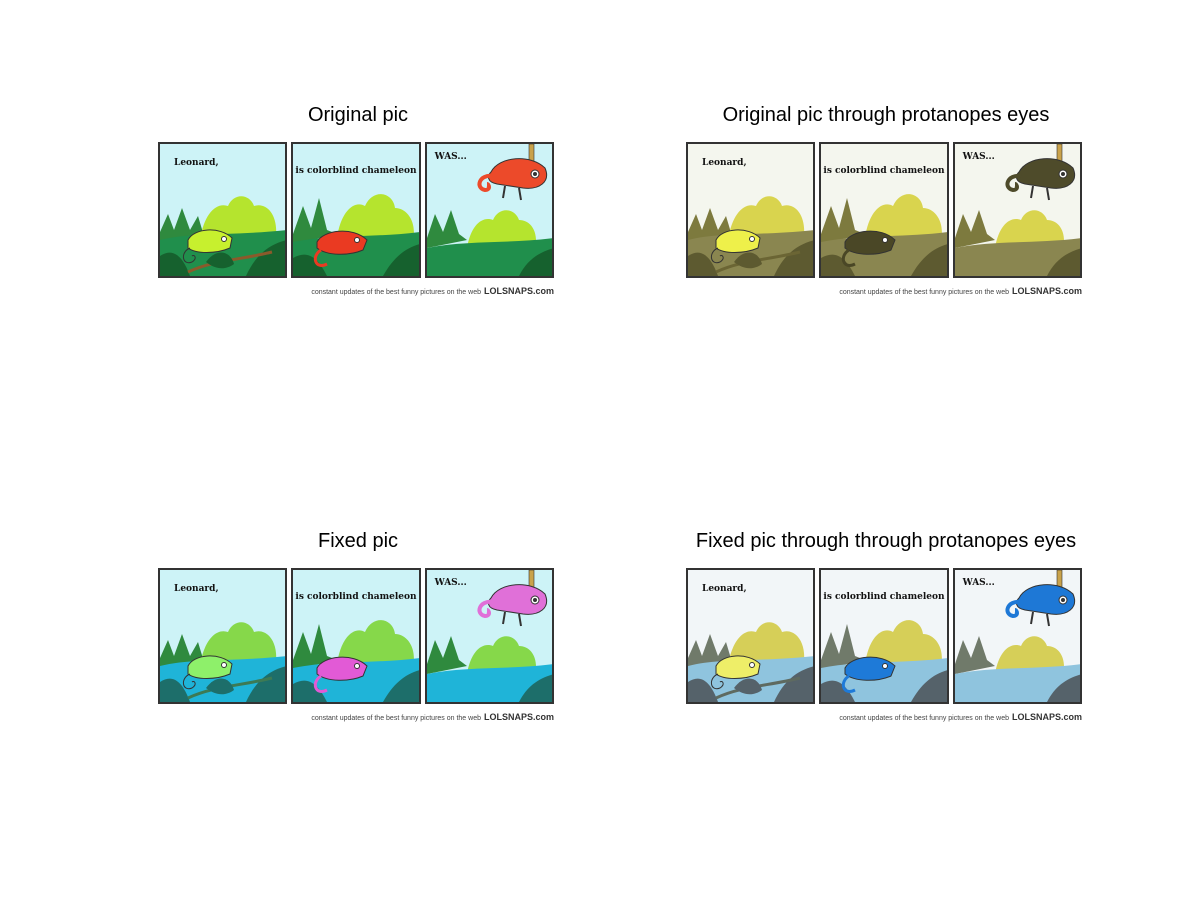 The image size is (1200, 900). I want to click on subplot-1: Original pic, so click(358, 203).